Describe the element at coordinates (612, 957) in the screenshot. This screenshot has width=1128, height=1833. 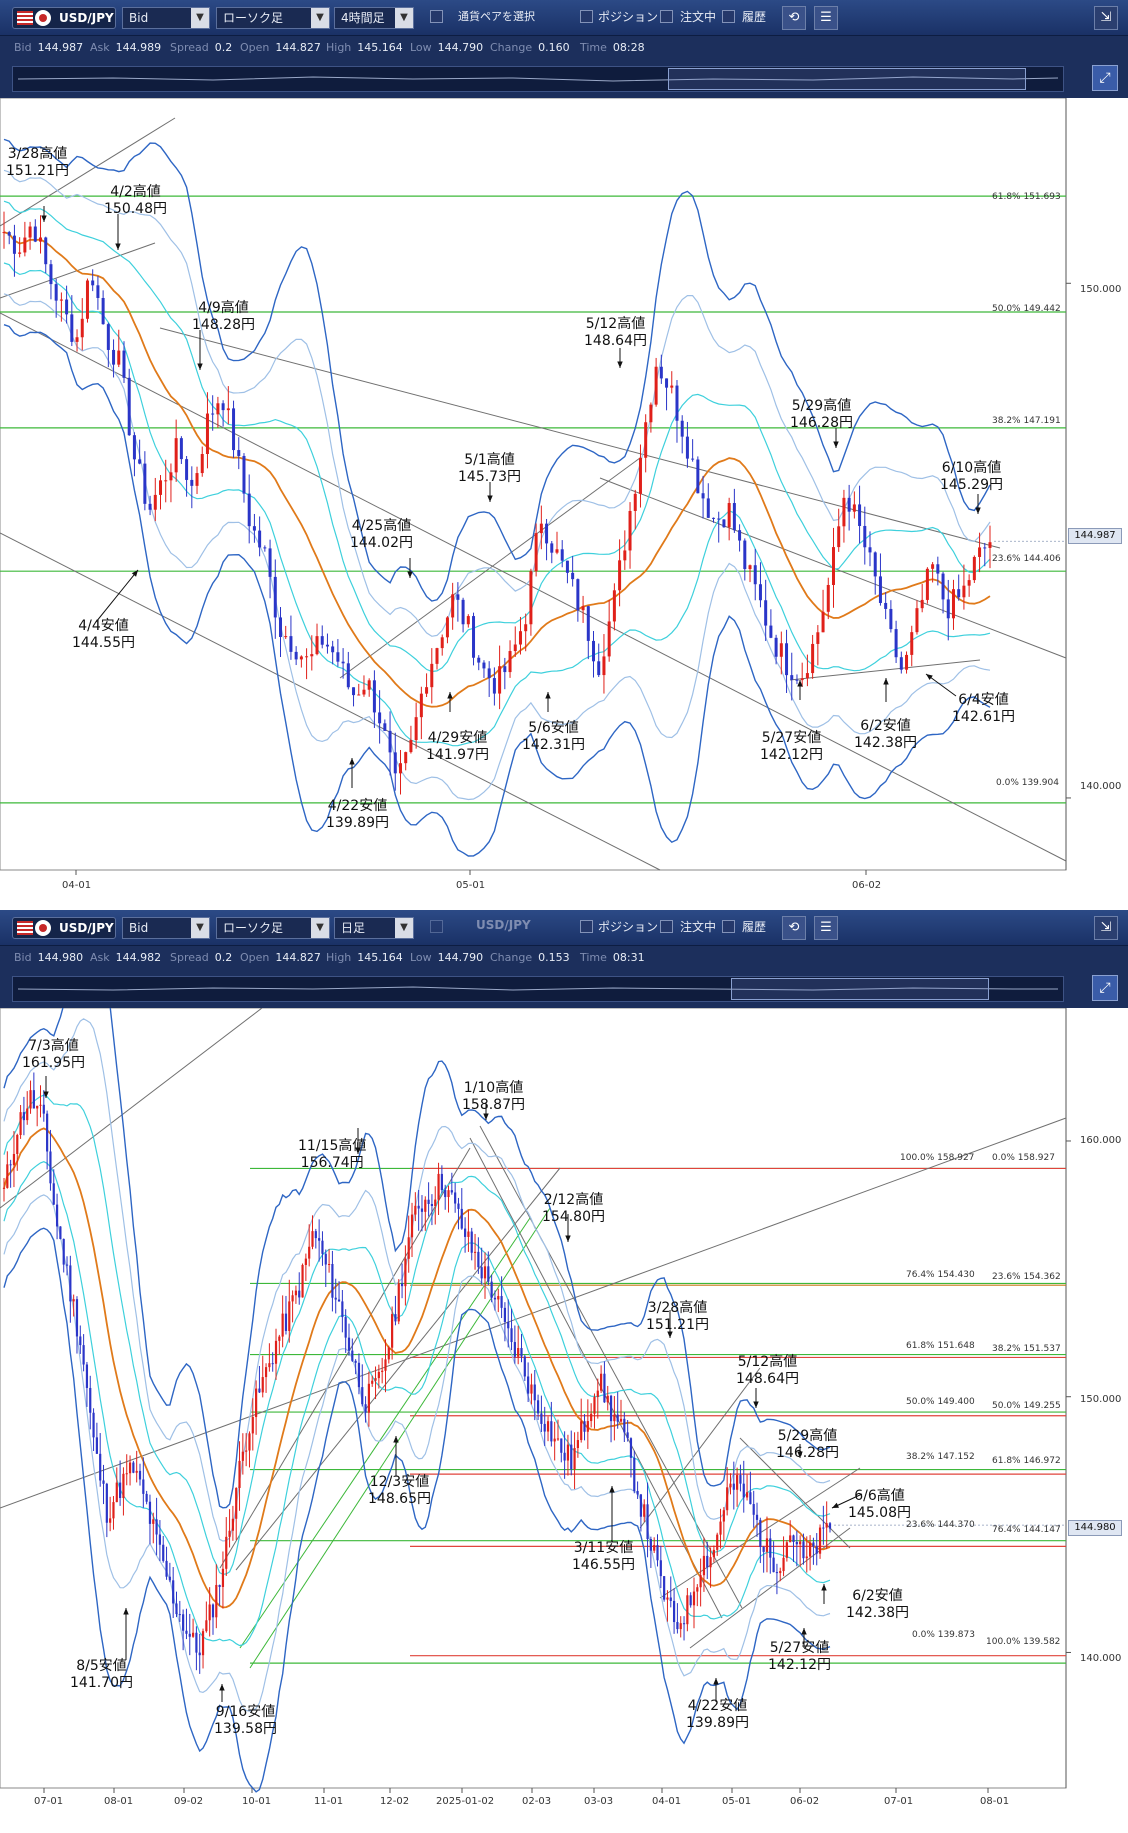
I see `time-info: Time 08:31` at that location.